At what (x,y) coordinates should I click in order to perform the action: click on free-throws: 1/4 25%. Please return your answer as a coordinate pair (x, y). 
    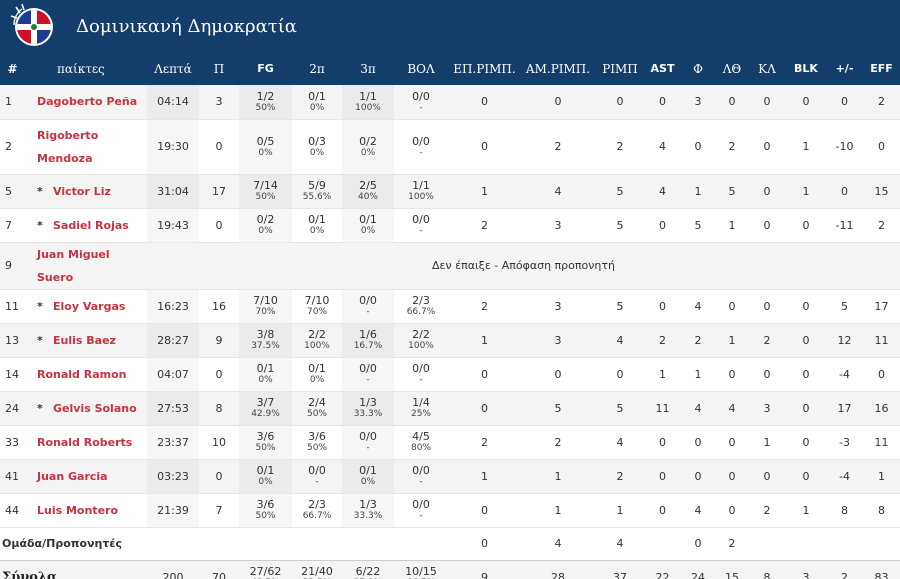
    Looking at the image, I should click on (421, 408).